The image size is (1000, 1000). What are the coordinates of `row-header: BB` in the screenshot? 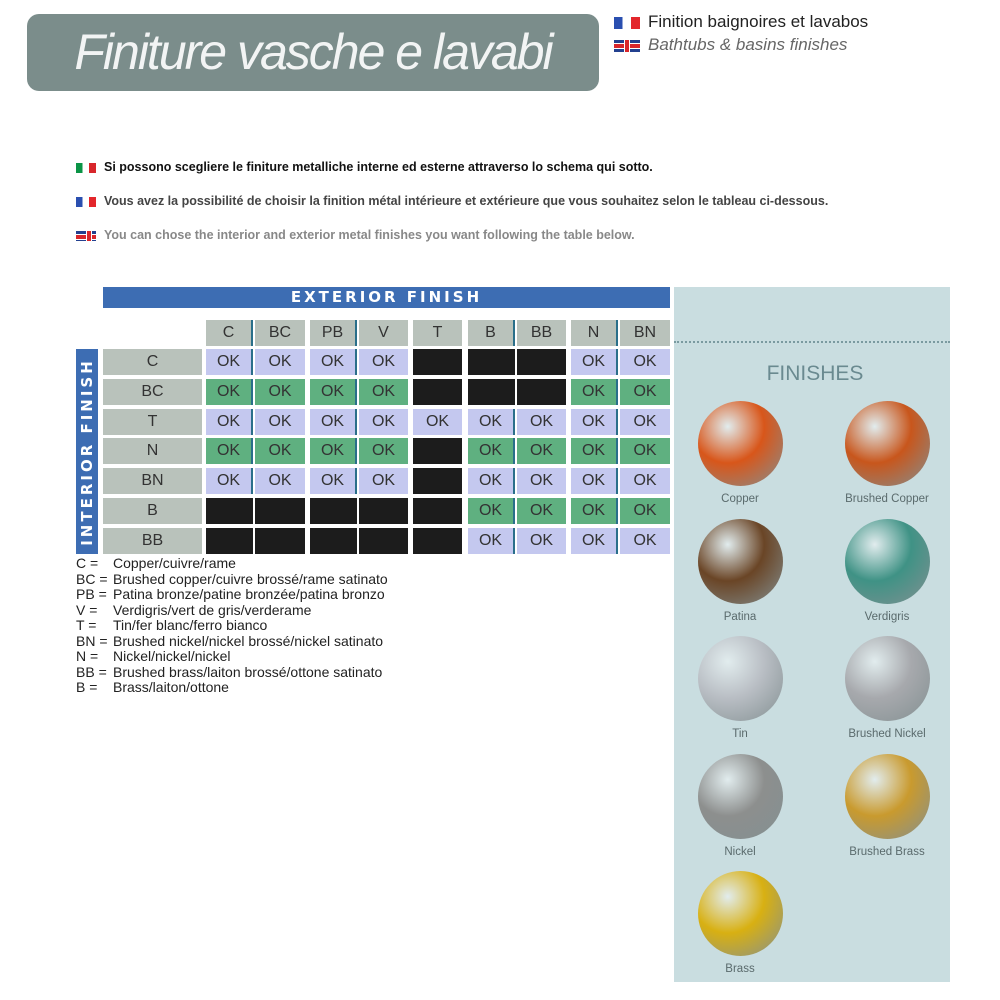 It's located at (152, 541).